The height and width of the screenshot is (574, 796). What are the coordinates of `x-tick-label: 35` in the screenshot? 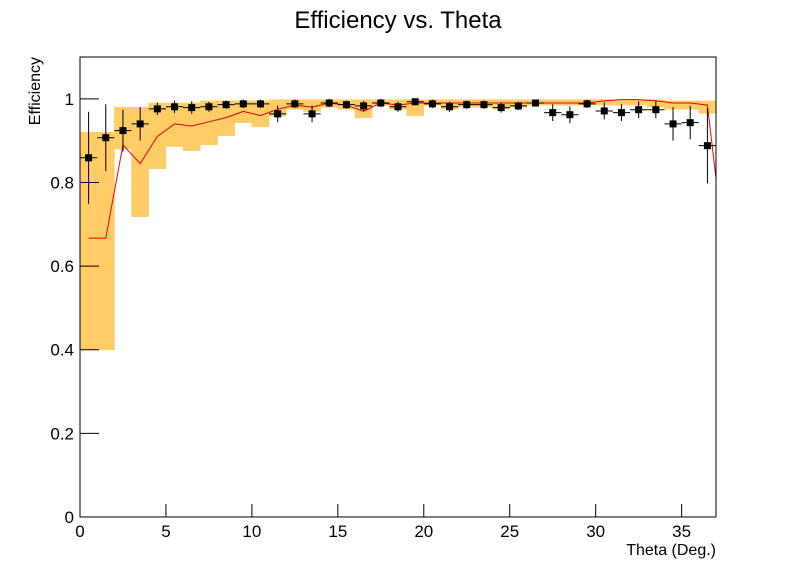 It's located at (681, 531).